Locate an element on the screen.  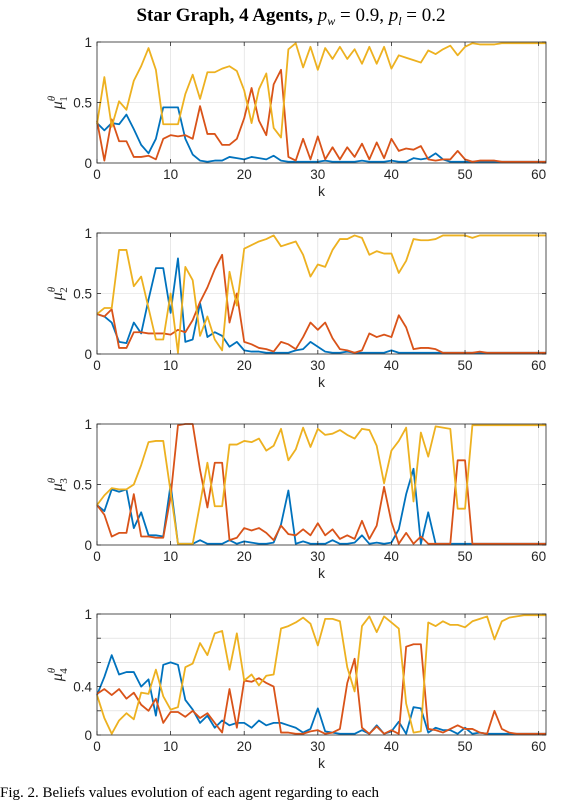
y-axis-label: μθ4 is located at coordinates (58, 674).